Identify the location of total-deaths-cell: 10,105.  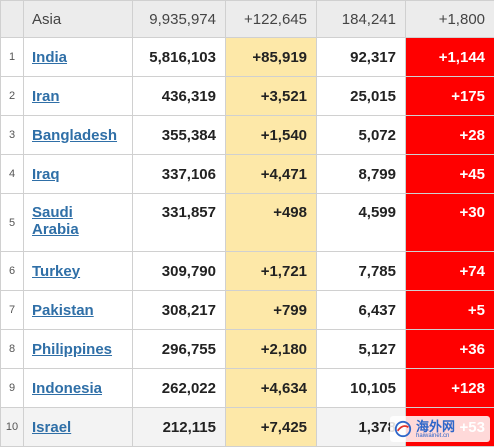
(361, 388).